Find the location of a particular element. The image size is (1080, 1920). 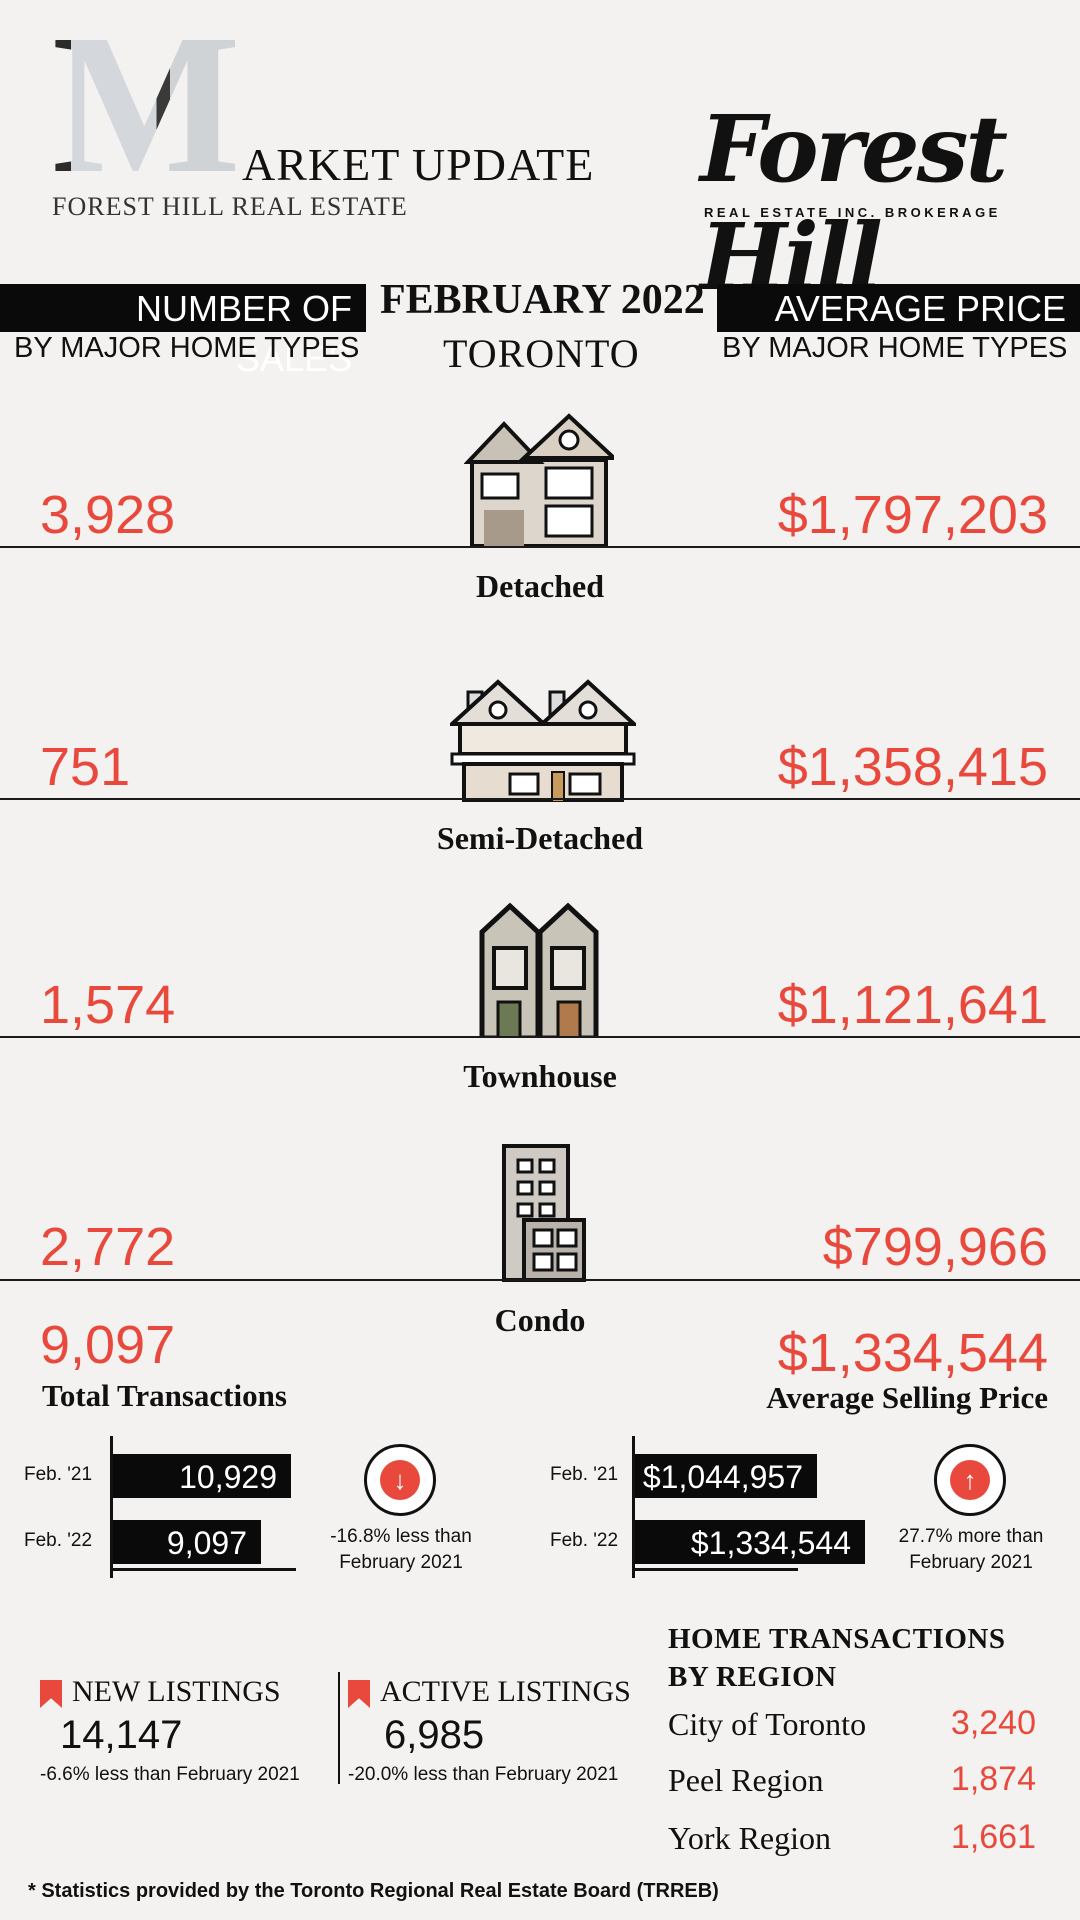

report-date: FEBRUARY 2022 is located at coordinates (542, 300).